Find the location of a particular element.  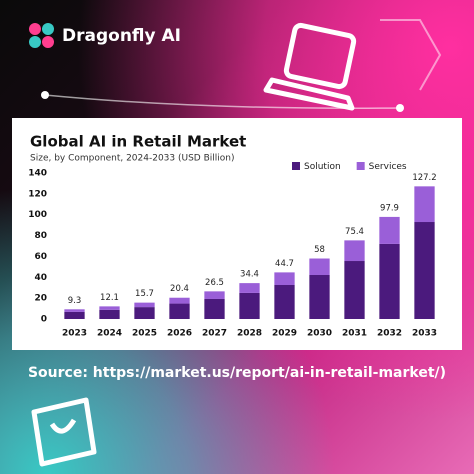

y-tick-label: 40 is located at coordinates (40, 278).